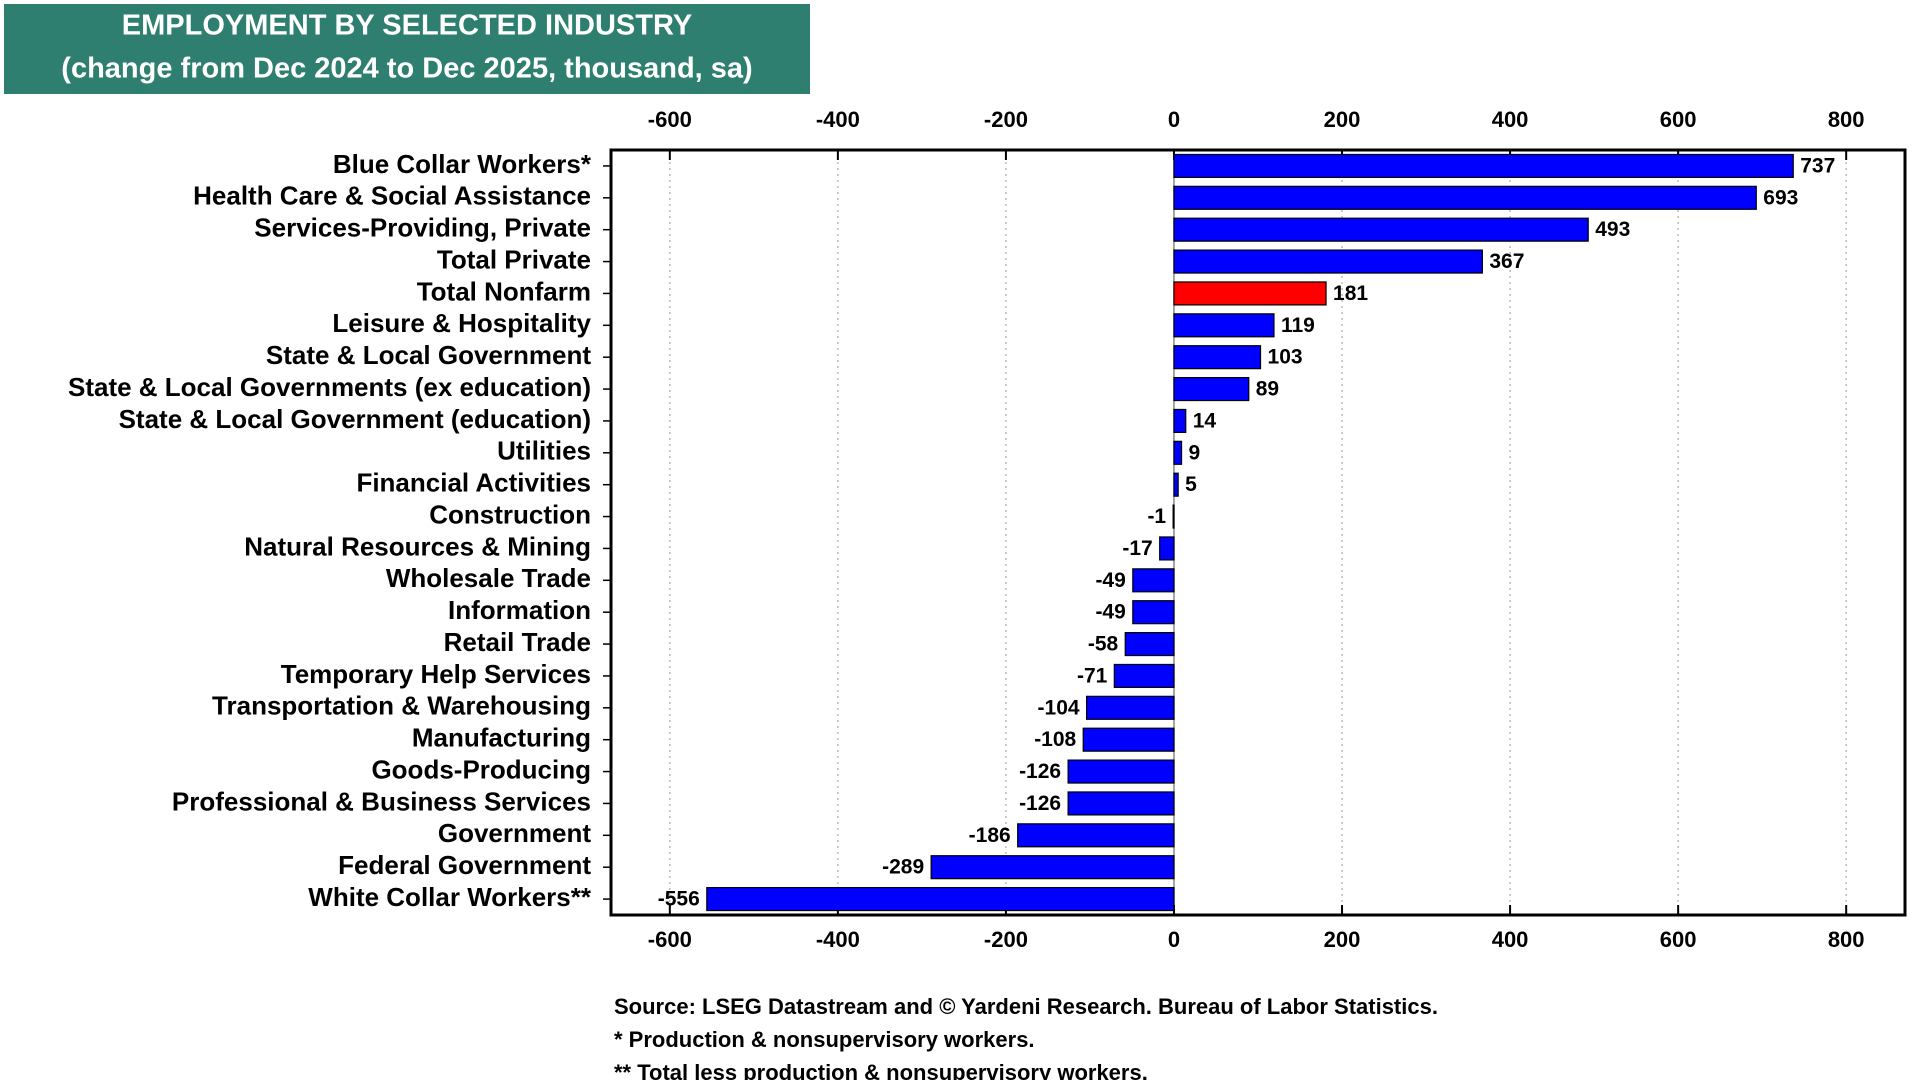  What do you see at coordinates (1092, 675) in the screenshot?
I see `value-label: -71` at bounding box center [1092, 675].